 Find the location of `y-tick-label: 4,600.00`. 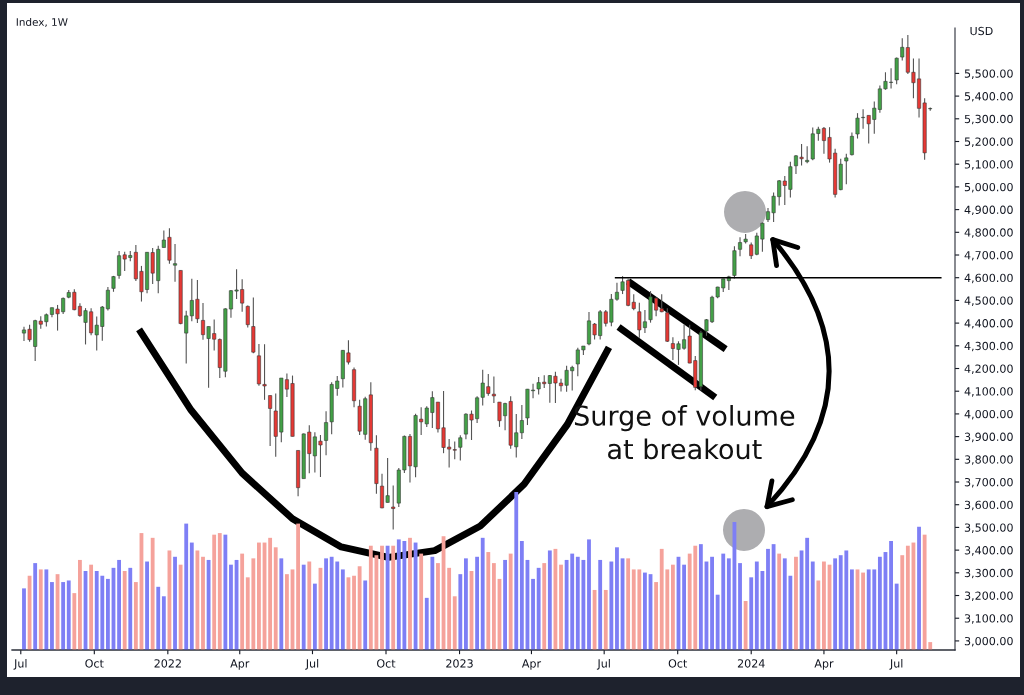

y-tick-label: 4,600.00 is located at coordinates (988, 278).